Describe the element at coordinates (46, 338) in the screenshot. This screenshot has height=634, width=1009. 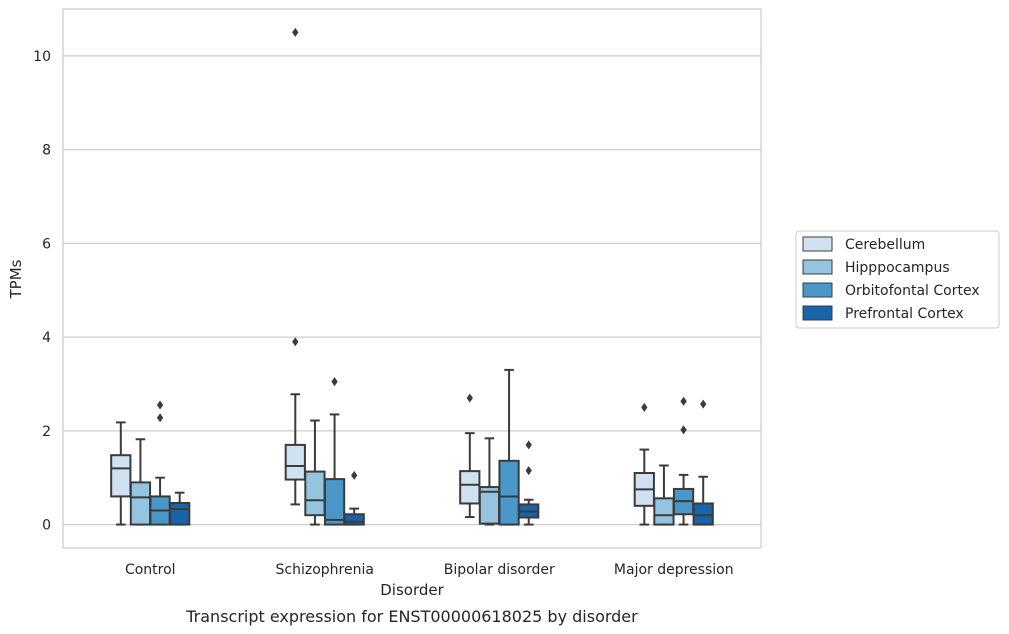
I see `y-tick-label: 4` at that location.